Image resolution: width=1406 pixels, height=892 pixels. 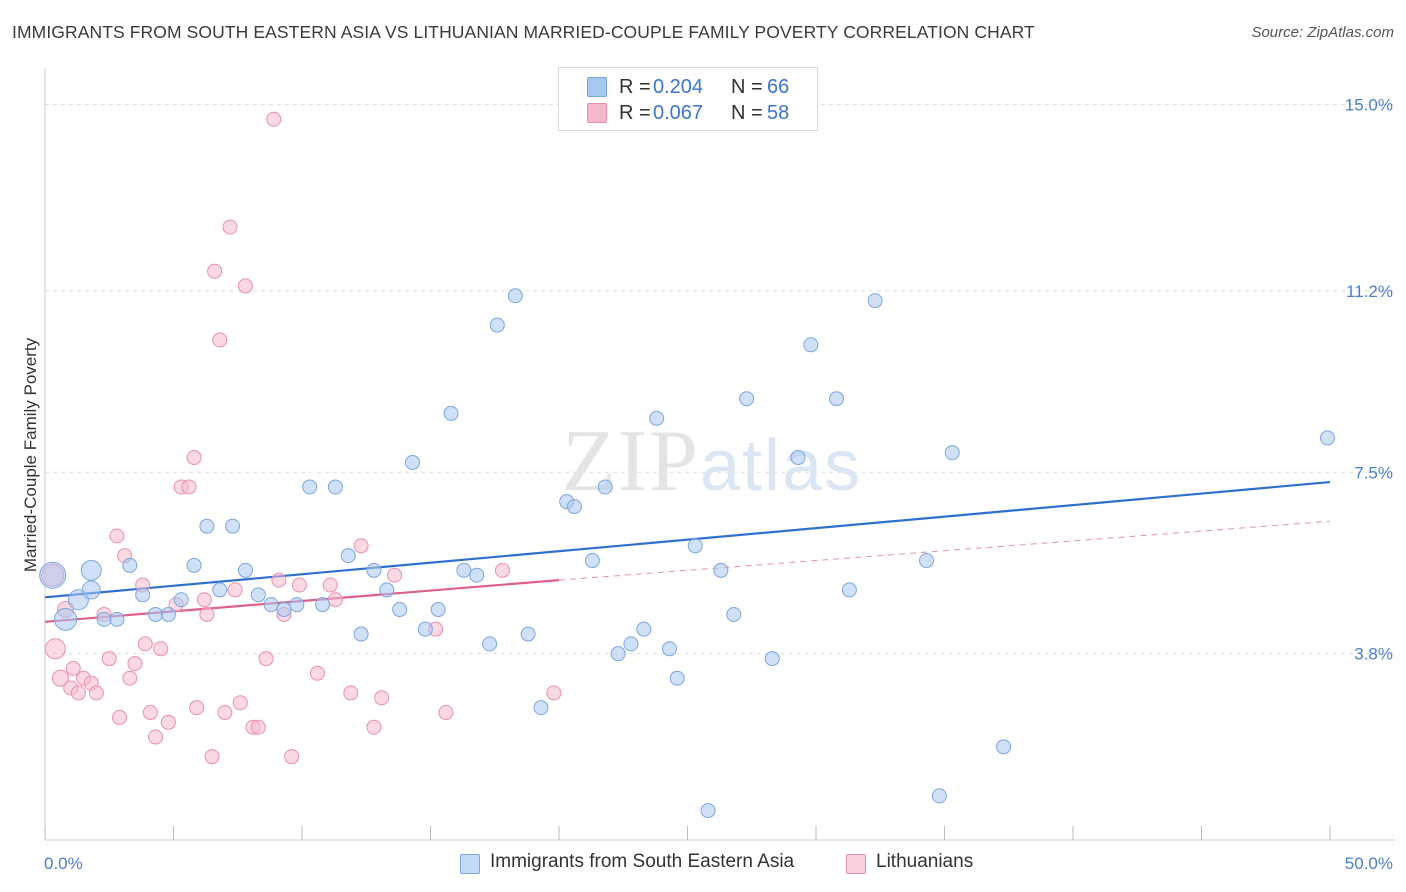 What do you see at coordinates (747, 87) in the screenshot?
I see `legend-n-label: N =` at bounding box center [747, 87].